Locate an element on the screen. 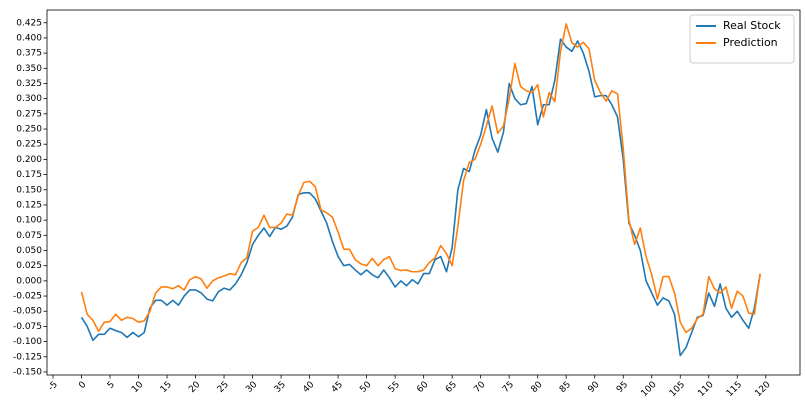  x-tick-label: 115 is located at coordinates (734, 389).